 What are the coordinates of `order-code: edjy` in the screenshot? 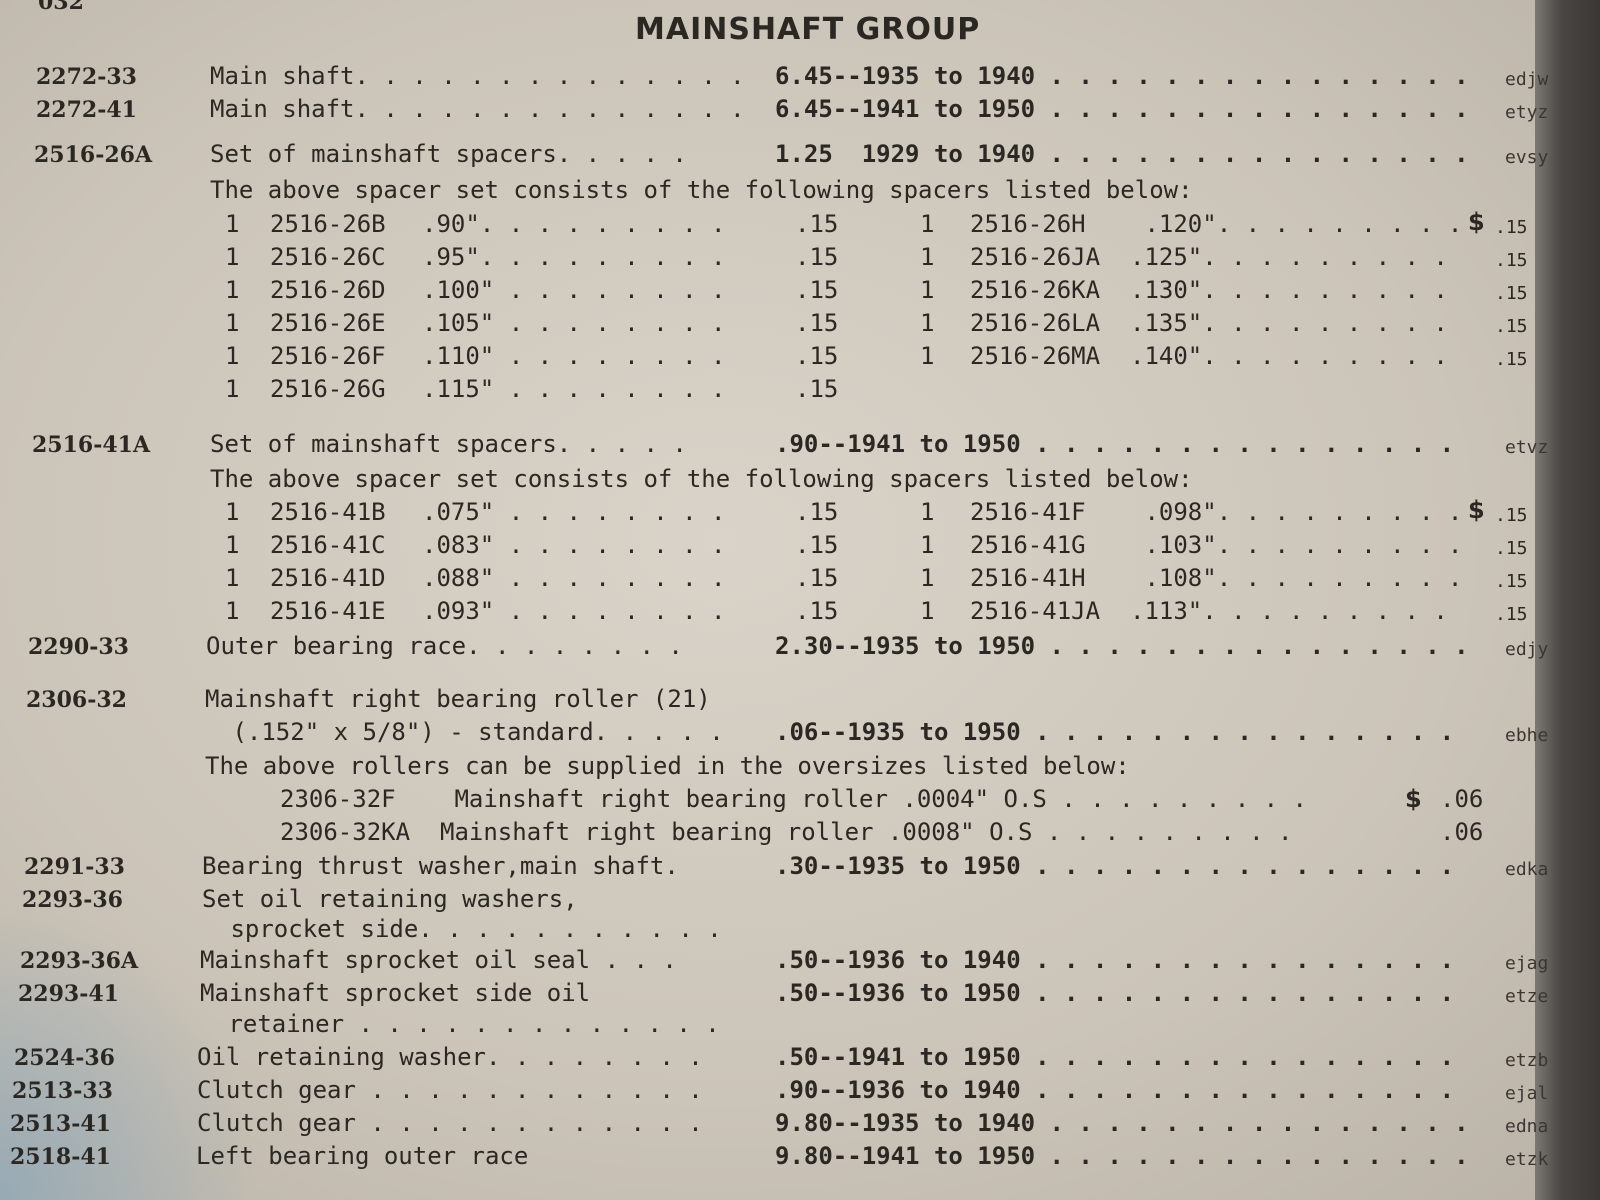 It's located at (1527, 649).